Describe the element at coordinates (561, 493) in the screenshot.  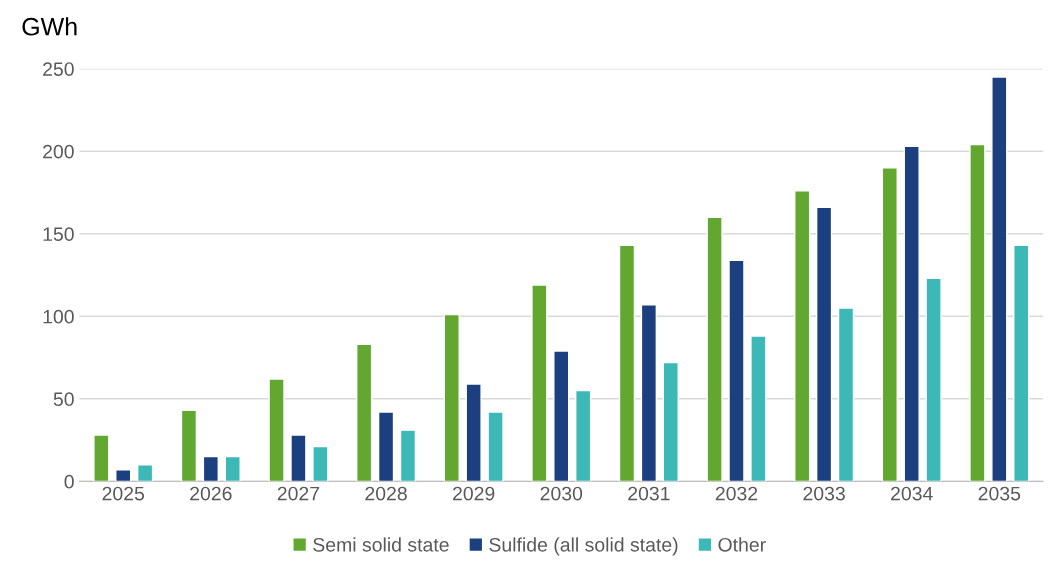
I see `x-tick-label: 2030` at that location.